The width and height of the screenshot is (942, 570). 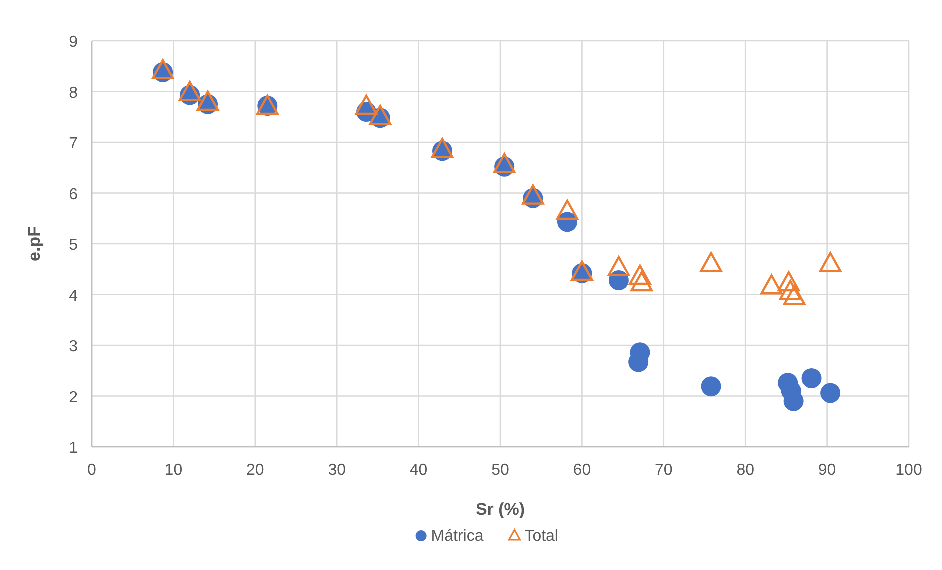 I want to click on x-tick-label: 100, so click(x=909, y=470).